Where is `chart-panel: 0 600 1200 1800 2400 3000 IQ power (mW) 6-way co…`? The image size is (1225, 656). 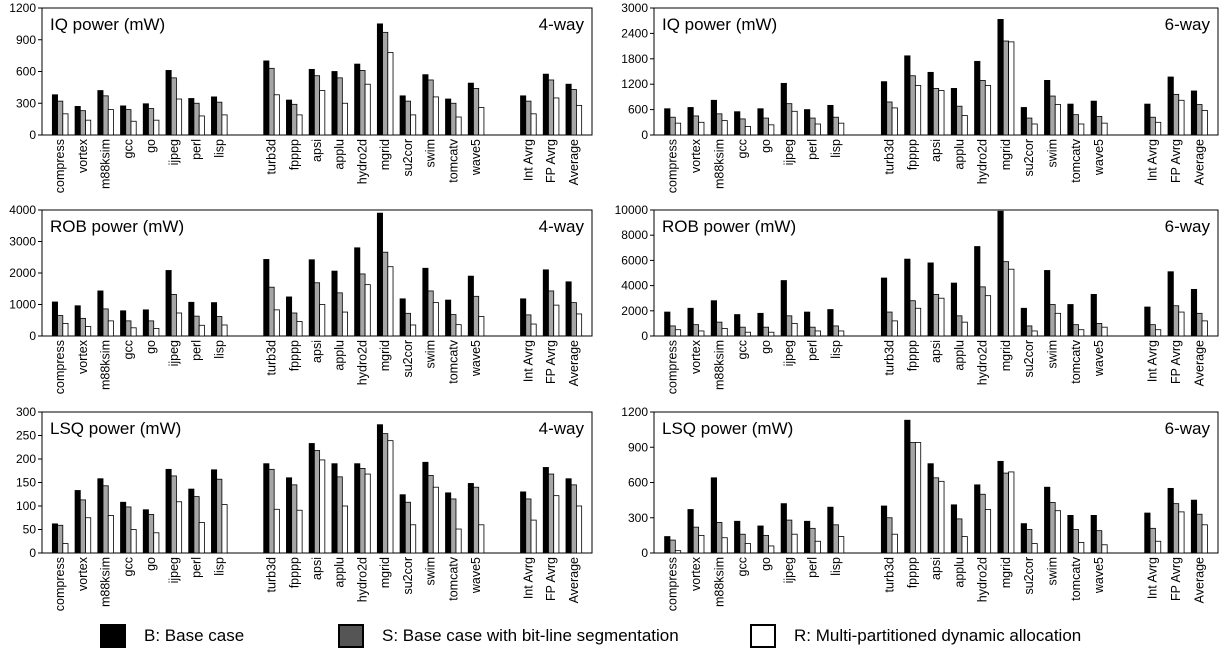 chart-panel: 0 600 1200 1800 2400 3000 IQ power (mW) 6-way co… is located at coordinates (920, 97).